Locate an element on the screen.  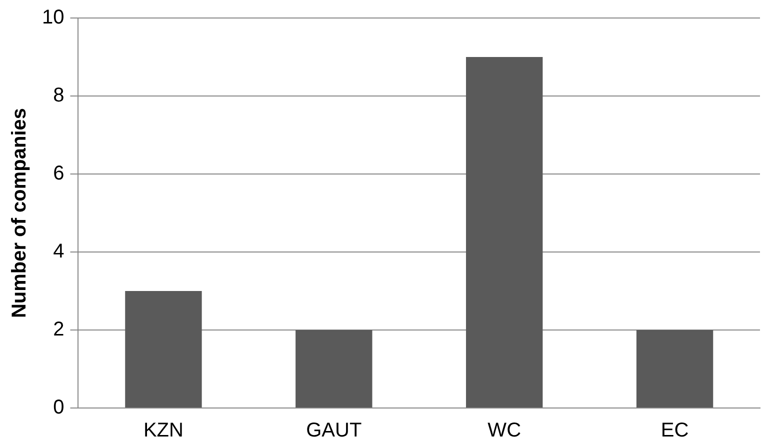
y-axis-title: Number of companies is located at coordinates (19, 213).